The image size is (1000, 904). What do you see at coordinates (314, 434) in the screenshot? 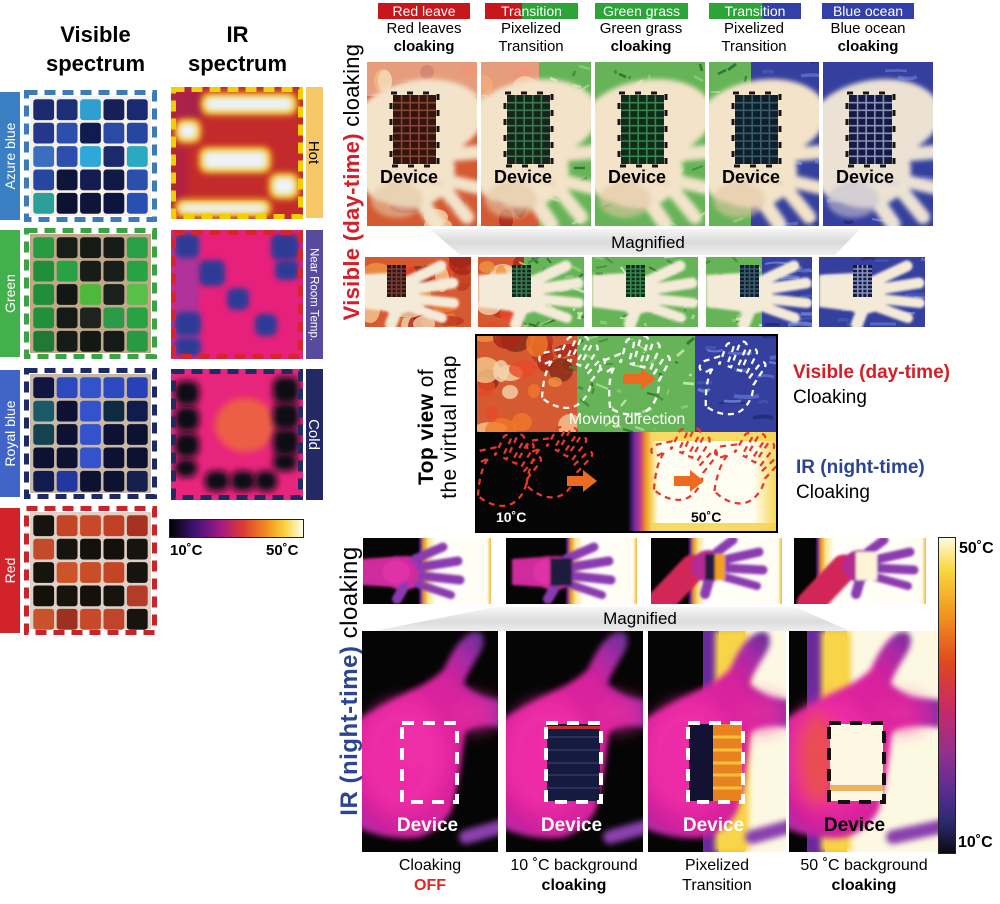
I see `svg-text: Cold` at bounding box center [314, 434].